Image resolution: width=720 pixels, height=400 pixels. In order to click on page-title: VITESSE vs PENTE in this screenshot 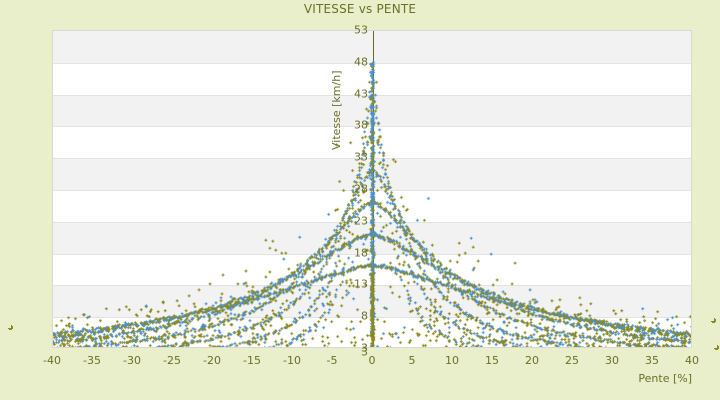, I will do `click(360, 9)`.